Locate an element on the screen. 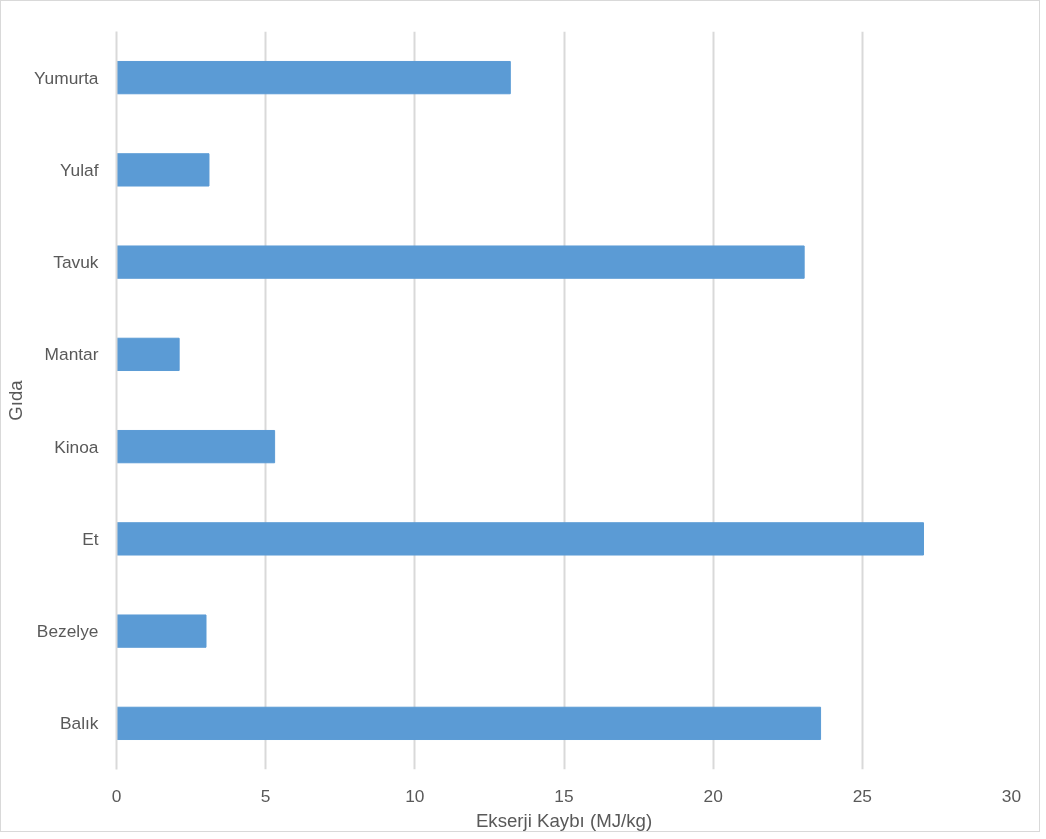  x-tick-label: 10 is located at coordinates (415, 795).